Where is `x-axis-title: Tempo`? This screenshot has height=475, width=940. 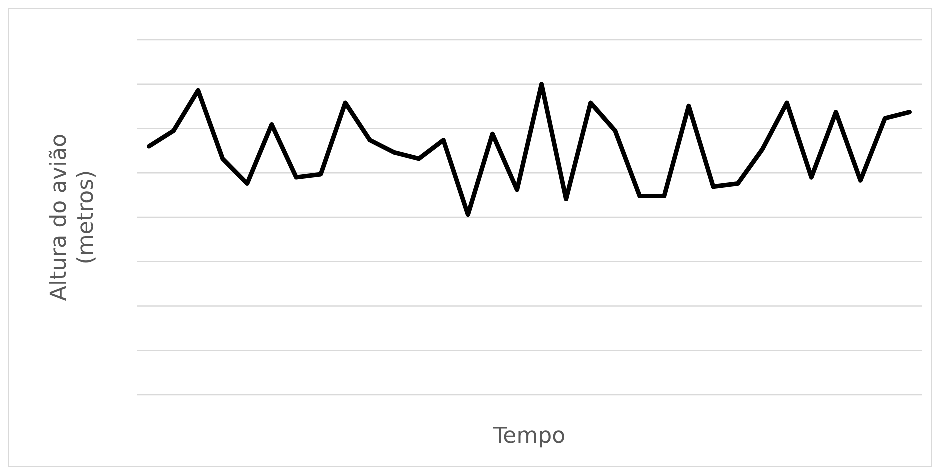 x-axis-title: Tempo is located at coordinates (529, 436).